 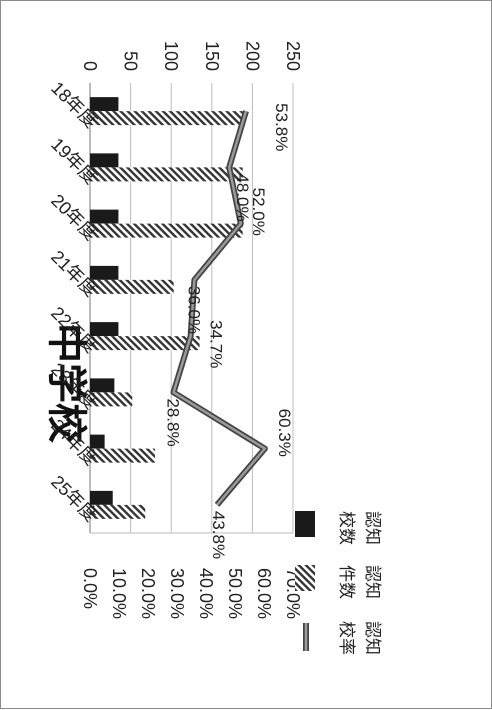 I want to click on legend-swatch-solid, so click(x=305, y=524).